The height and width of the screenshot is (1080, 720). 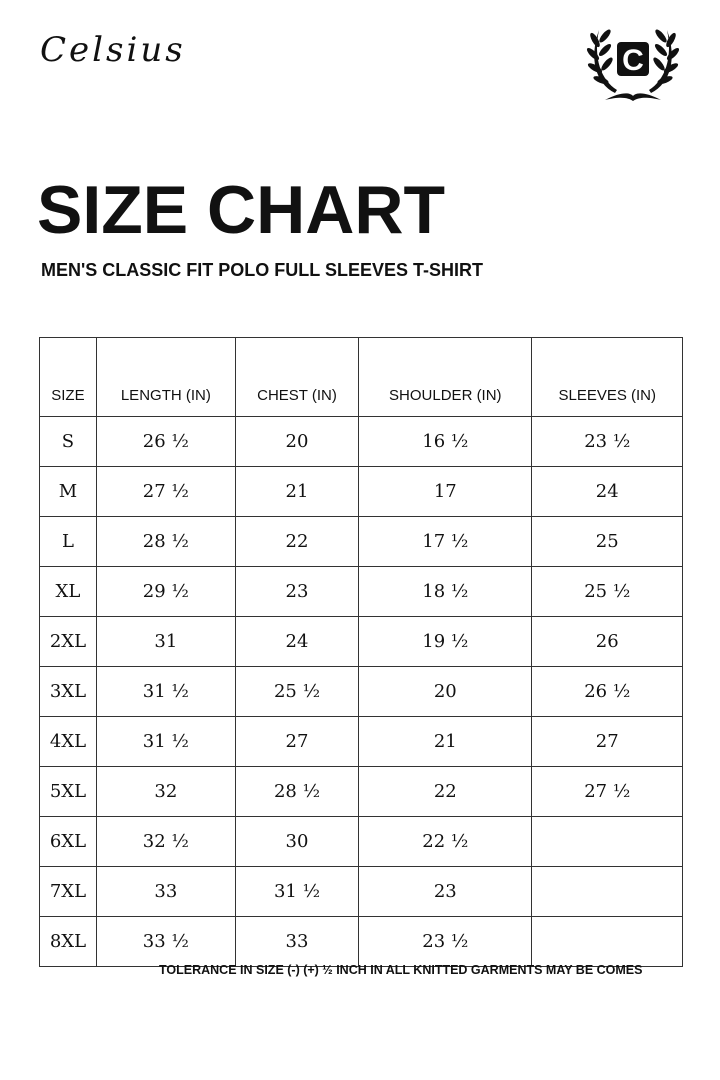 What do you see at coordinates (445, 377) in the screenshot?
I see `header-shoulder: SHOULDER (IN)` at bounding box center [445, 377].